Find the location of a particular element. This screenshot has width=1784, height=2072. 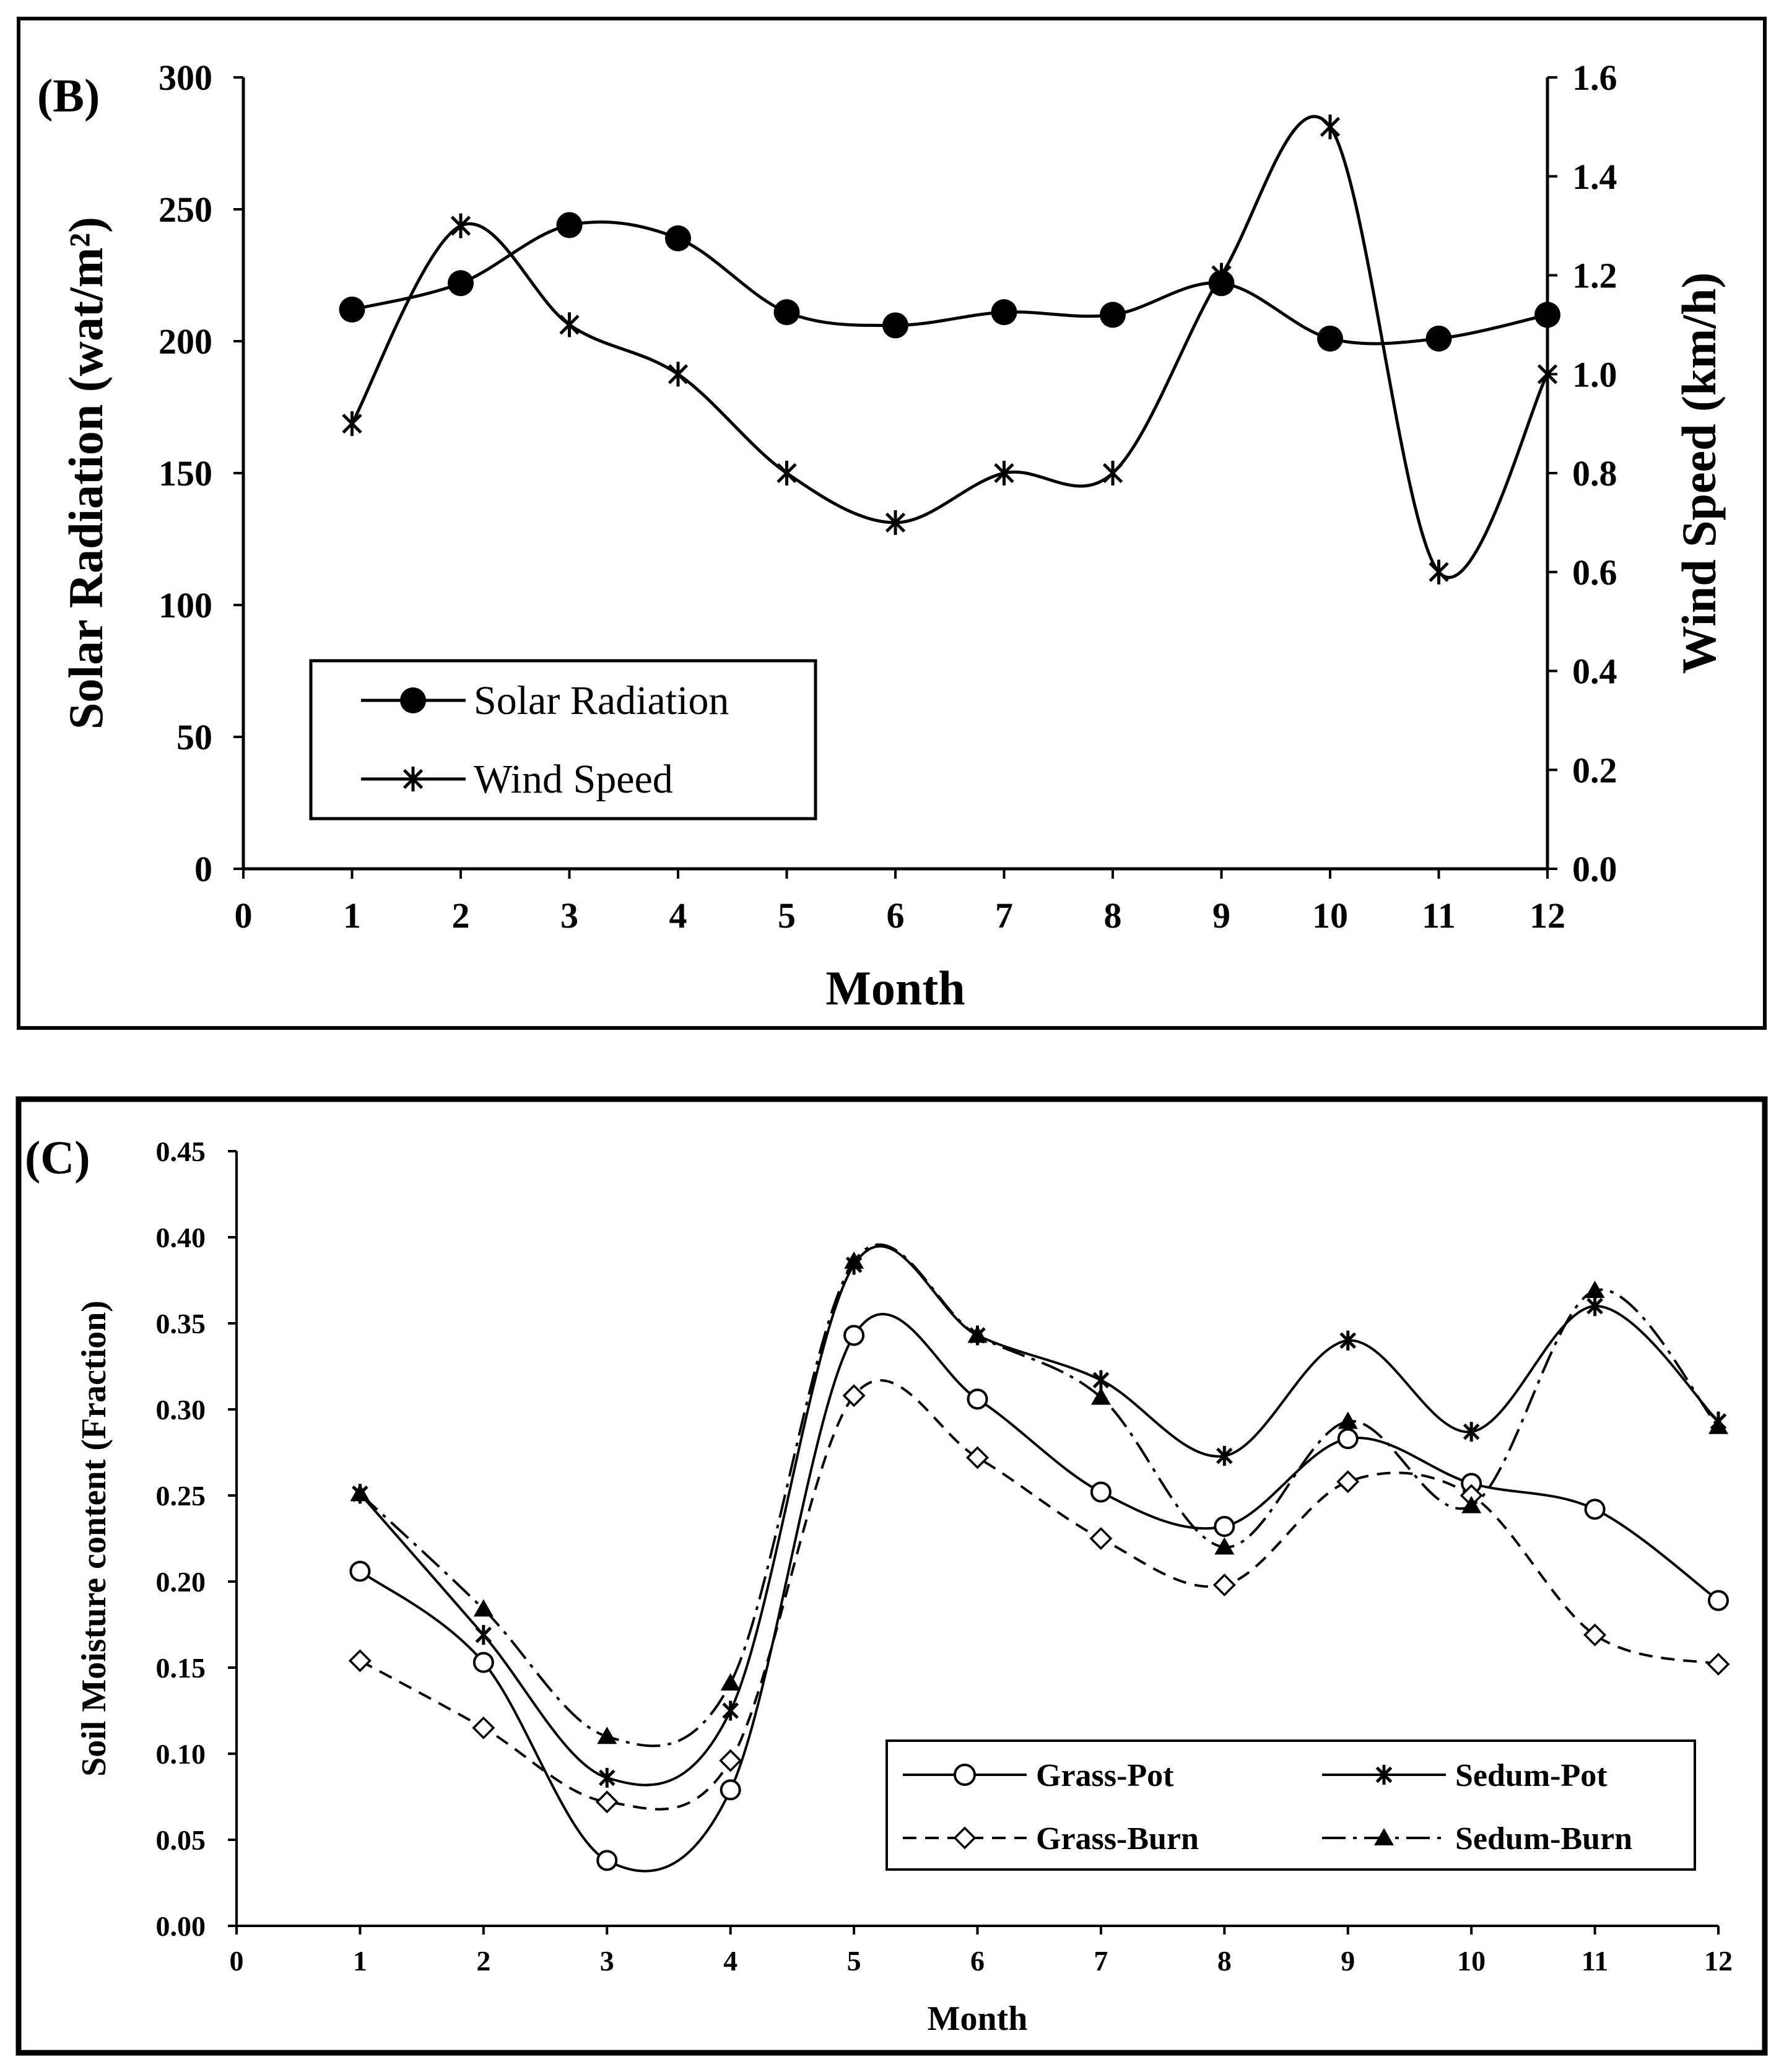

panel-label: (C) is located at coordinates (57, 1158).